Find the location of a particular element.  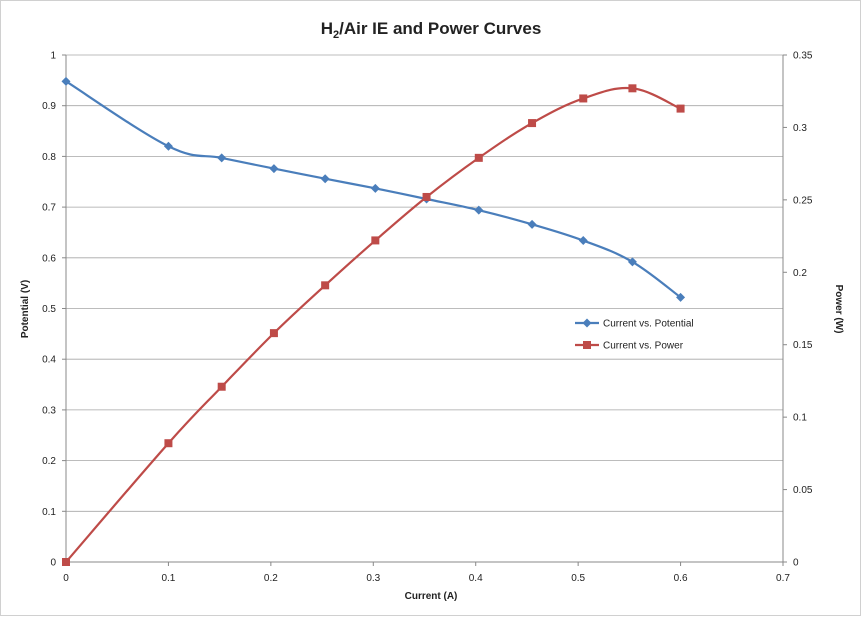

y2-tick-label: 0 is located at coordinates (796, 563).